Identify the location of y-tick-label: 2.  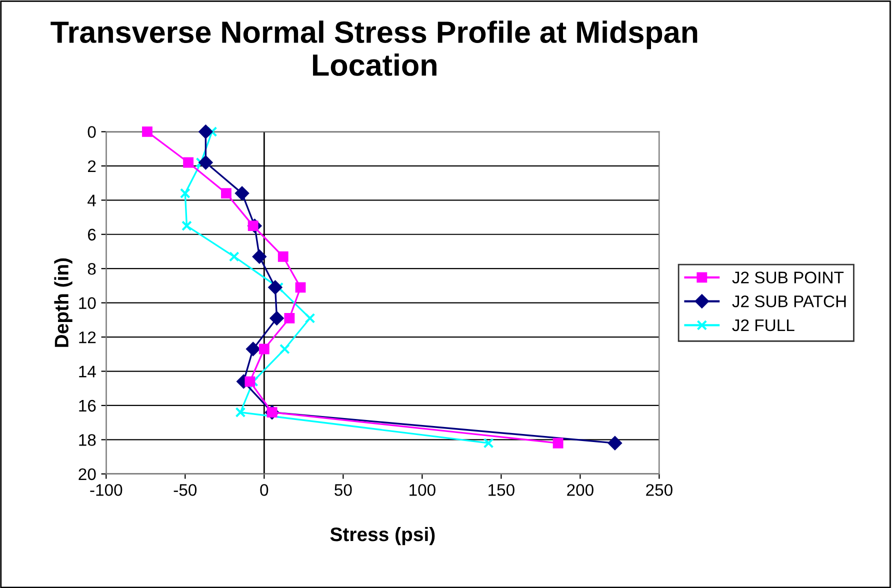
(92, 166).